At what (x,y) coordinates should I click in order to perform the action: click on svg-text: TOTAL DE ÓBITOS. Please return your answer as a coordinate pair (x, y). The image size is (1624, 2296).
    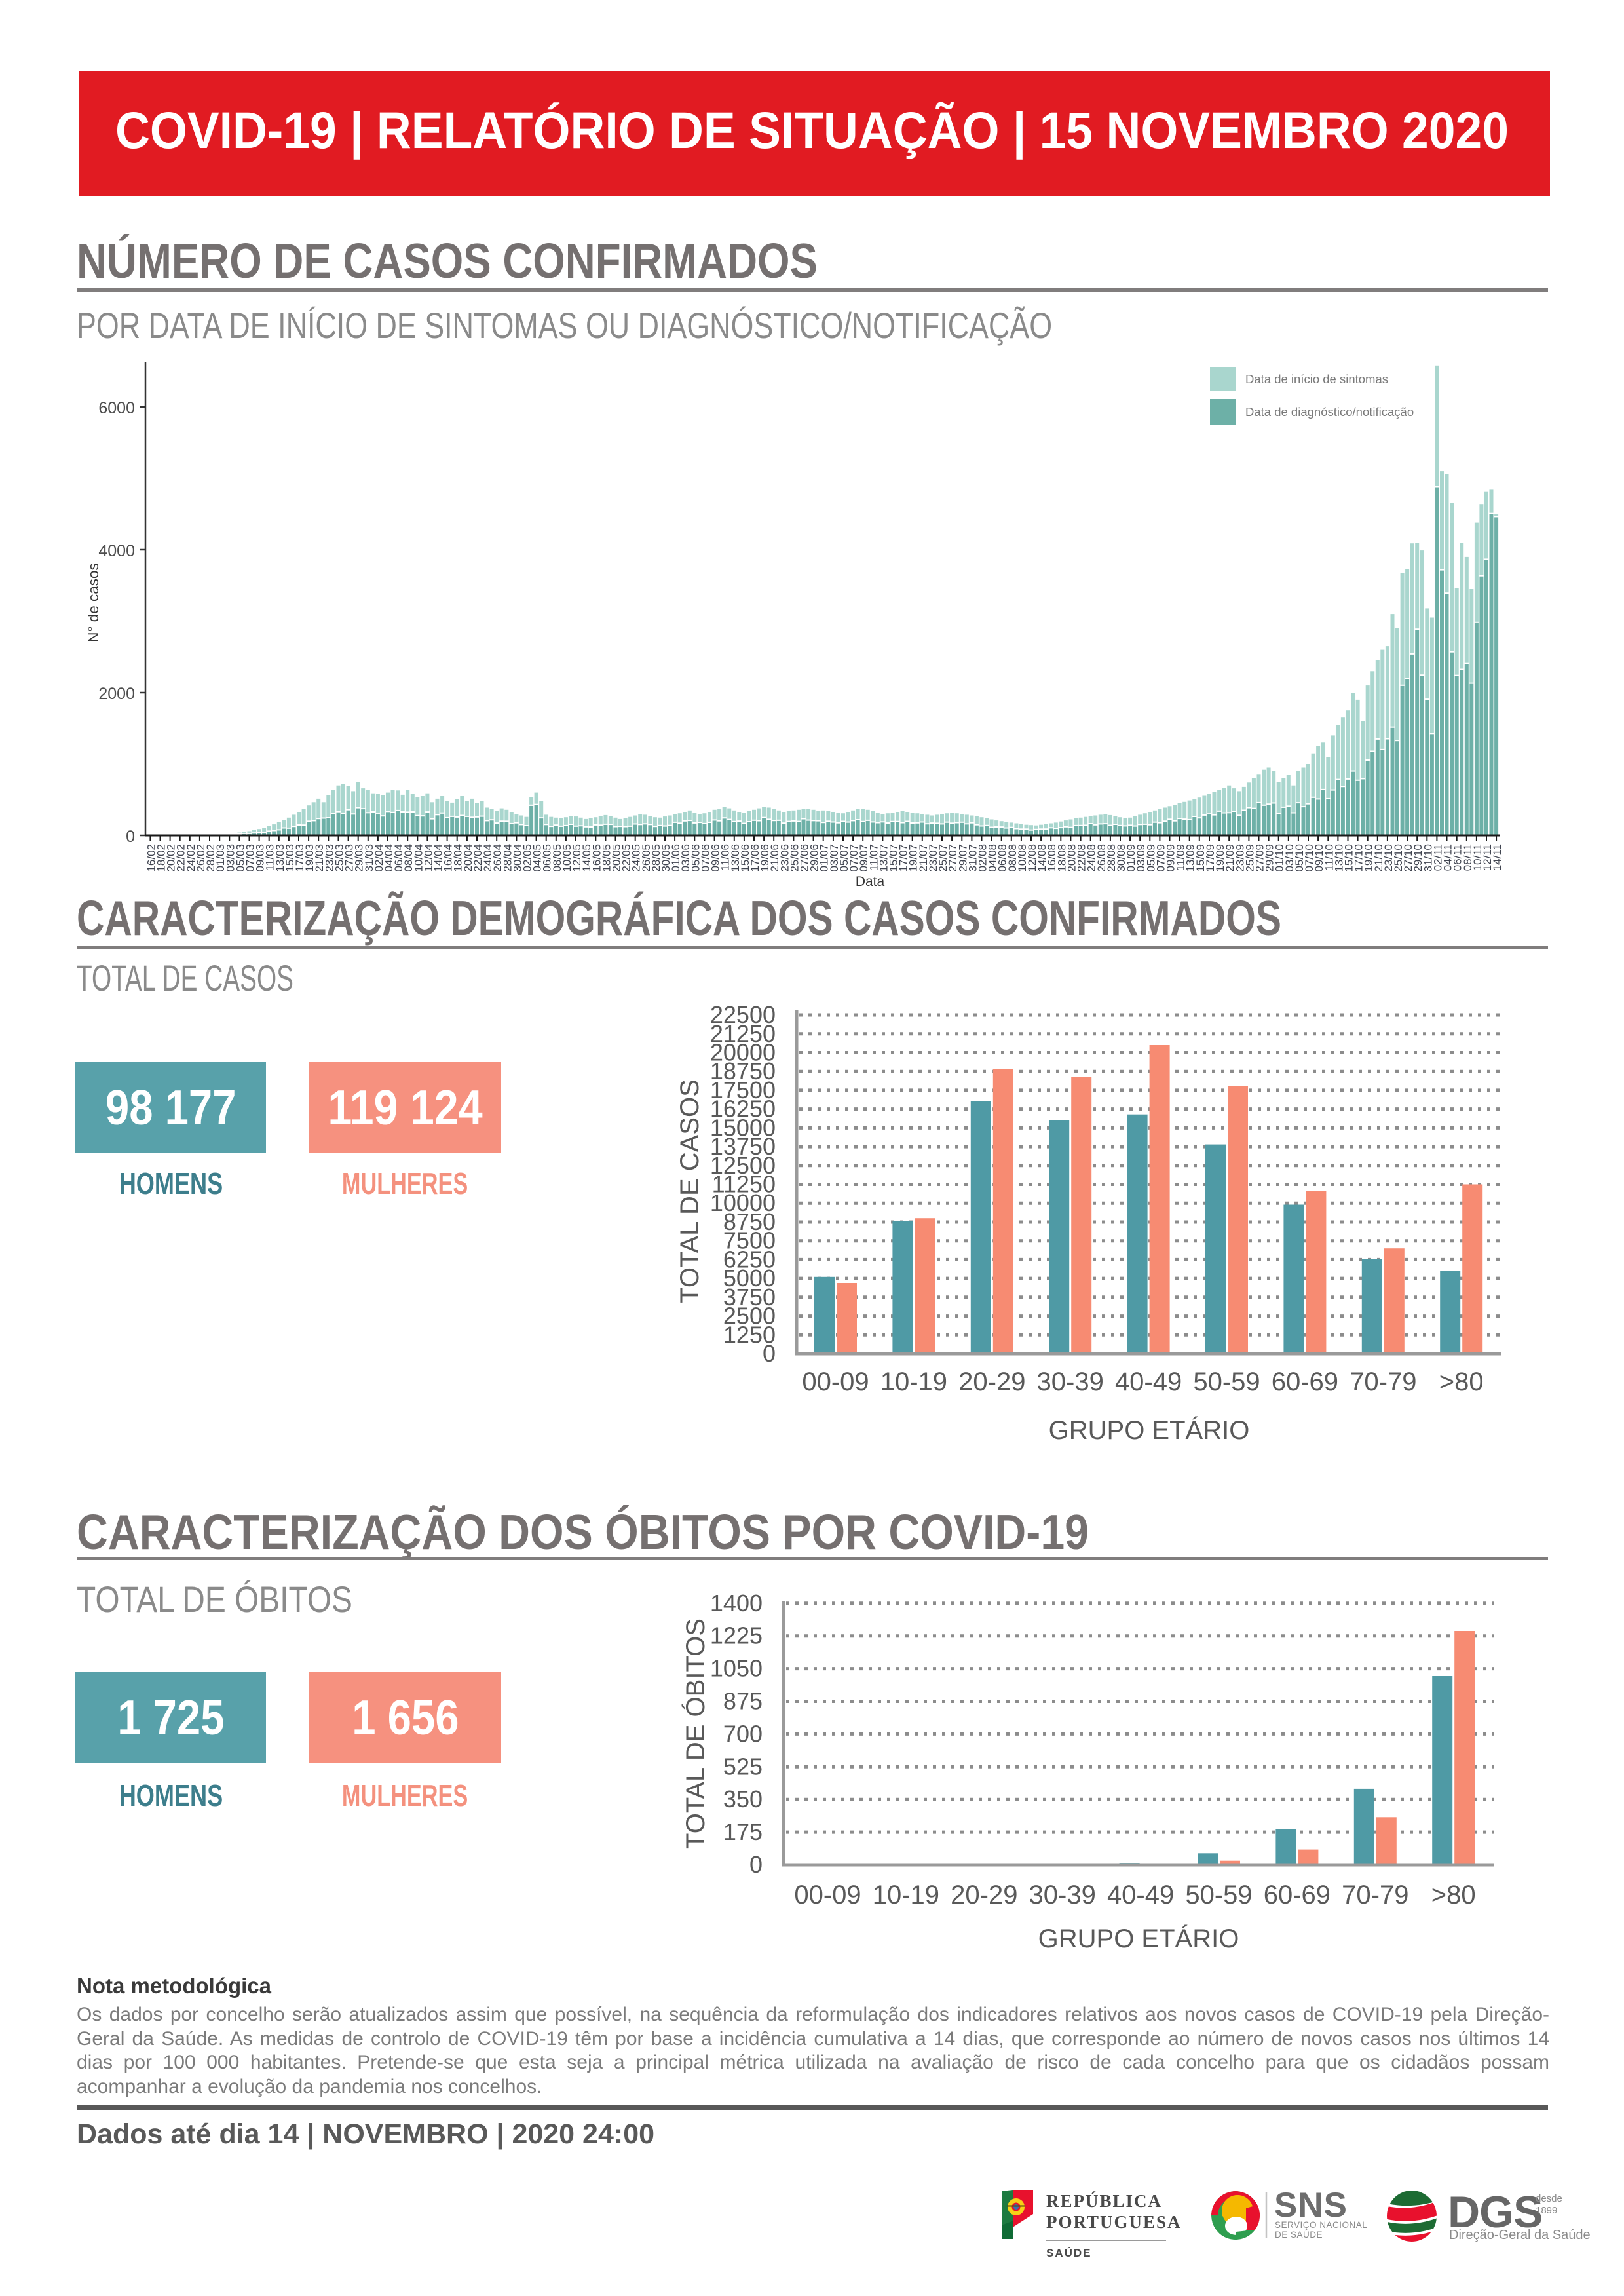
    Looking at the image, I should click on (695, 1733).